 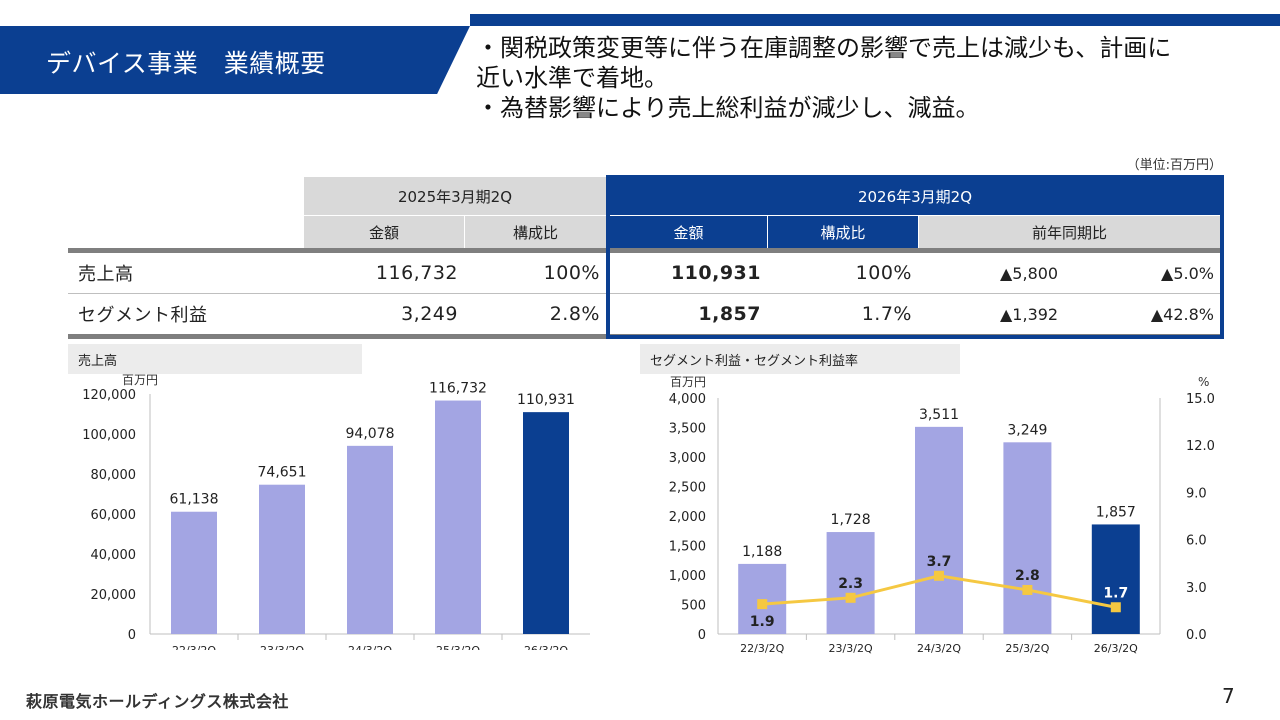 I want to click on profit-ratio-label: 3.7, so click(x=939, y=562).